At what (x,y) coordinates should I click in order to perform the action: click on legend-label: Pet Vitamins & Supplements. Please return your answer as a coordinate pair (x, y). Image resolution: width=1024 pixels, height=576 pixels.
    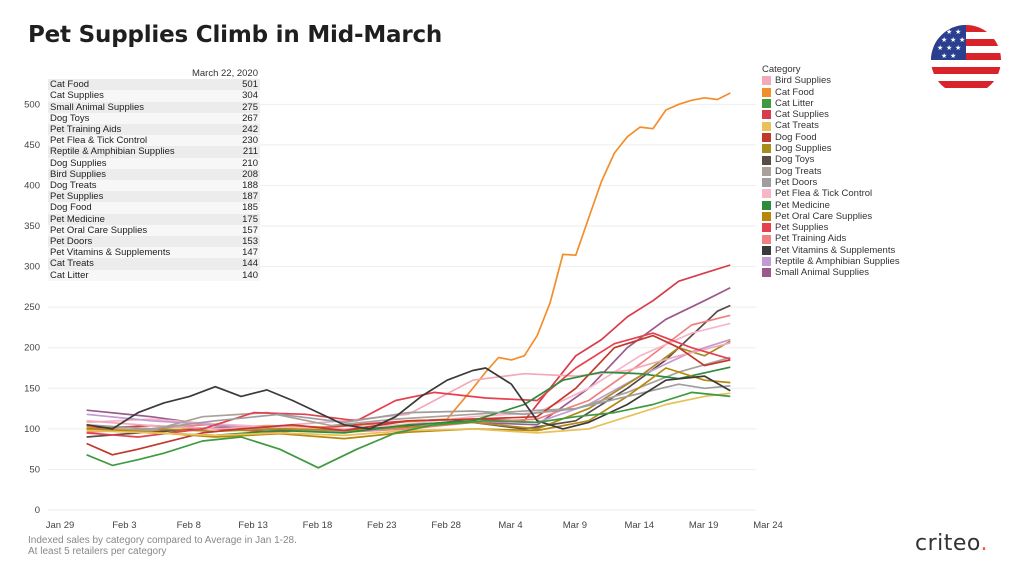
    Looking at the image, I should click on (835, 250).